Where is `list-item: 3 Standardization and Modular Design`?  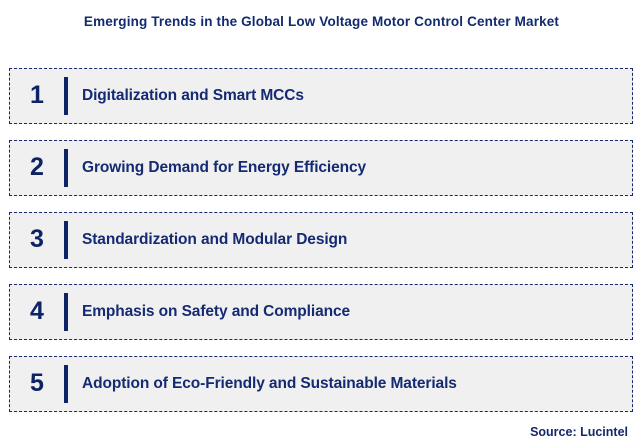 list-item: 3 Standardization and Modular Design is located at coordinates (321, 240).